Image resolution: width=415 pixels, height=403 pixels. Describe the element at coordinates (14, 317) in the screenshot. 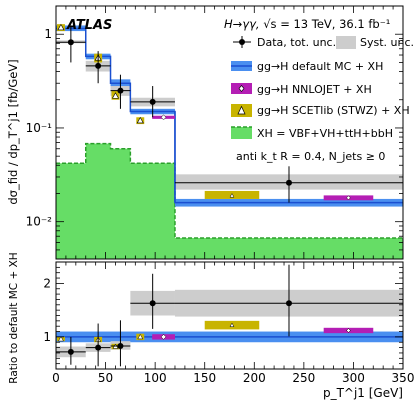

I see `y-axis-title-bottom: Ratio to default MC + XH` at that location.